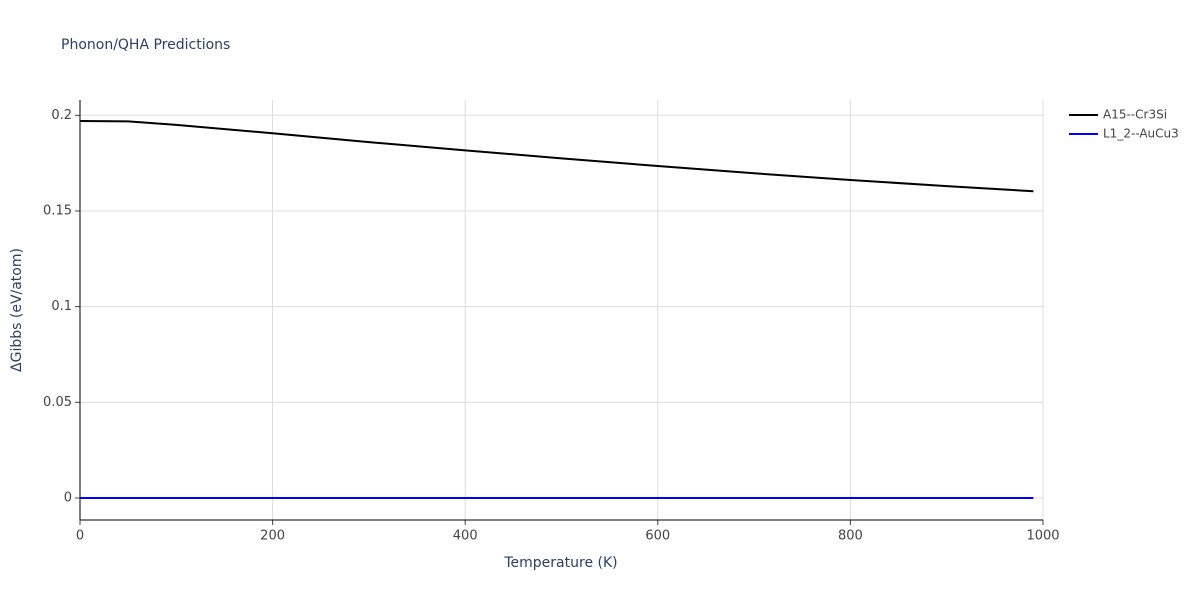 The image size is (1200, 604). What do you see at coordinates (57, 210) in the screenshot?
I see `y-tick-label: 0.15` at bounding box center [57, 210].